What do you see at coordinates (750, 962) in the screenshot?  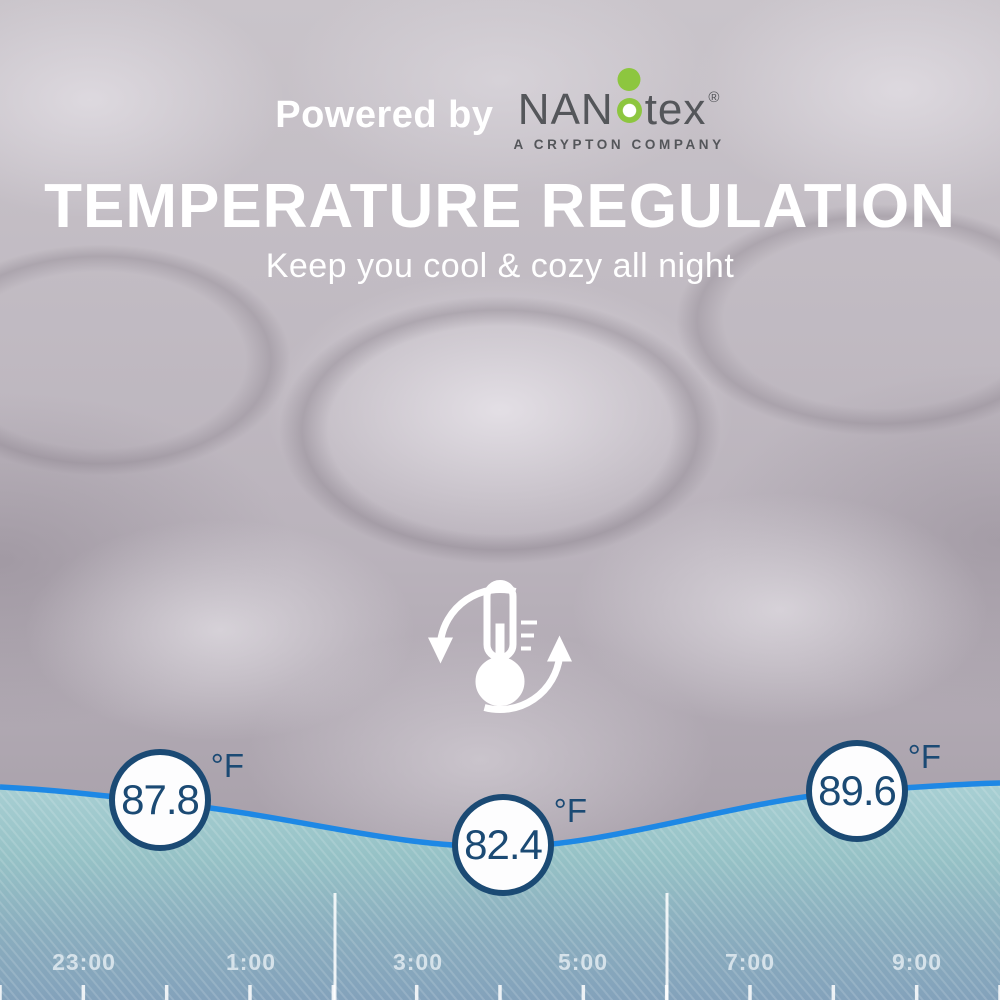 I see `time-label: 7:00` at bounding box center [750, 962].